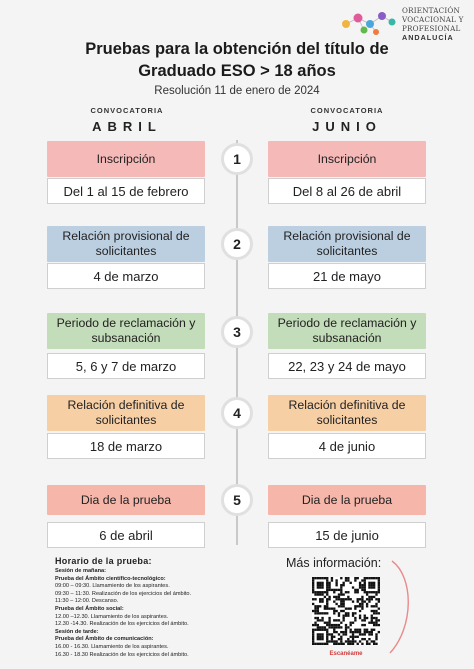 This screenshot has height=669, width=474. Describe the element at coordinates (80, 571) in the screenshot. I see `schedule-line: Sesión de mañana:` at that location.